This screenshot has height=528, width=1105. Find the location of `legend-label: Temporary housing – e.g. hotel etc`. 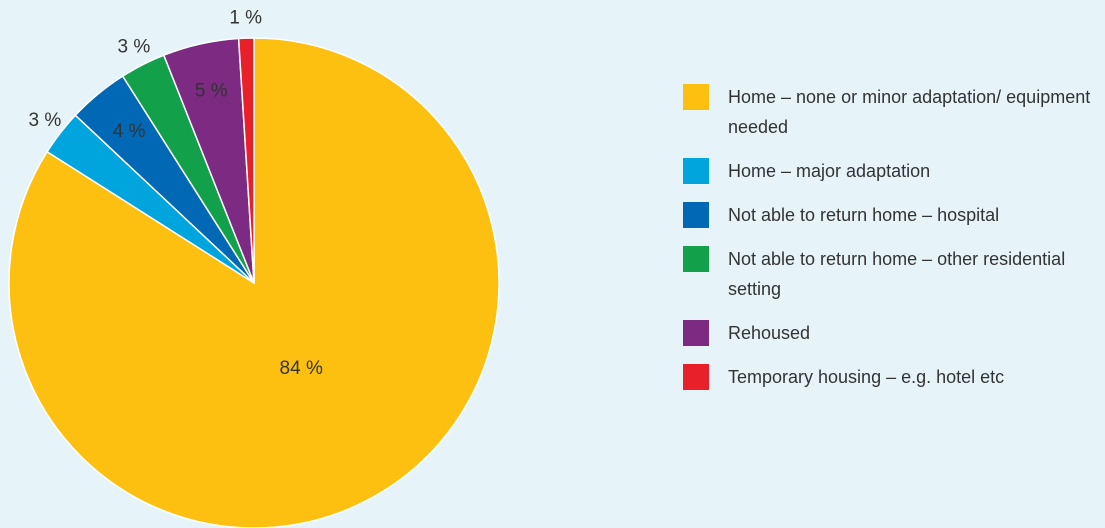

legend-label: Temporary housing – e.g. hotel etc is located at coordinates (866, 377).